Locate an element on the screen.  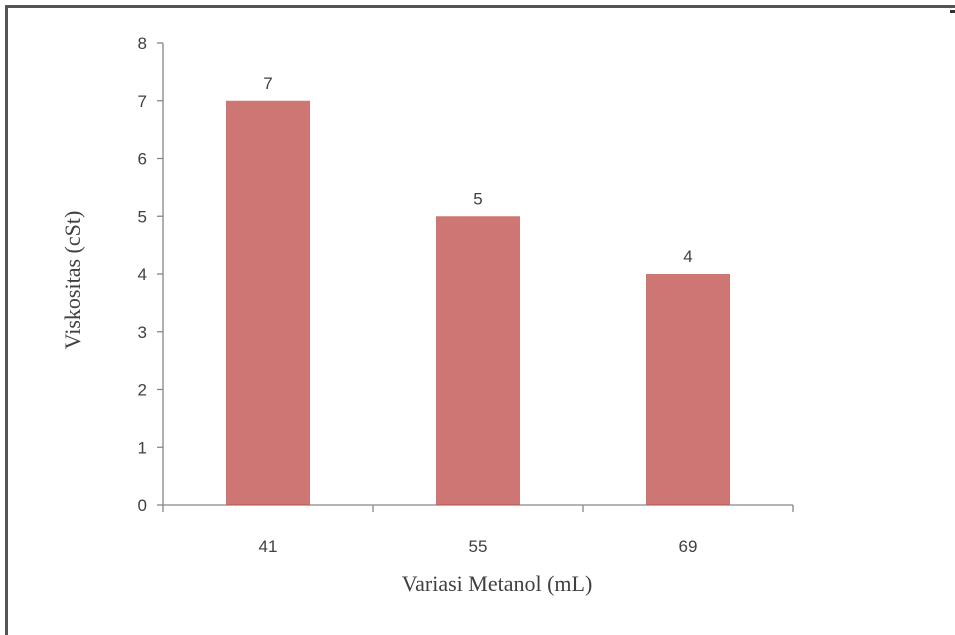
y-tick-label: 0 is located at coordinates (142, 505).